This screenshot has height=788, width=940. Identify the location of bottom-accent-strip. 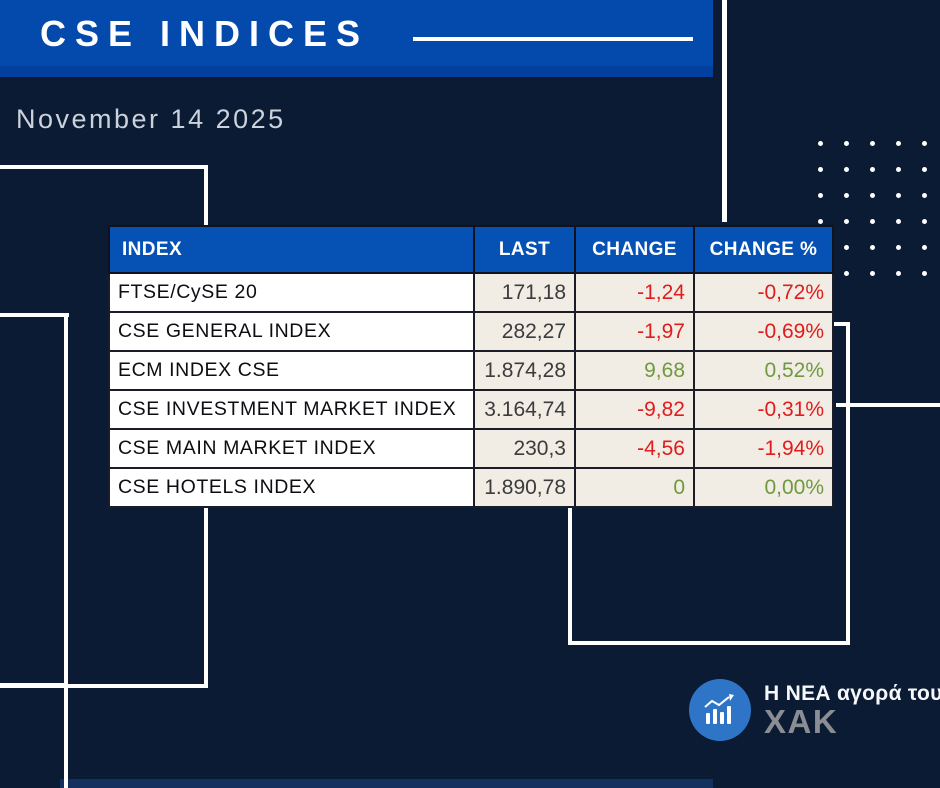
(386, 783).